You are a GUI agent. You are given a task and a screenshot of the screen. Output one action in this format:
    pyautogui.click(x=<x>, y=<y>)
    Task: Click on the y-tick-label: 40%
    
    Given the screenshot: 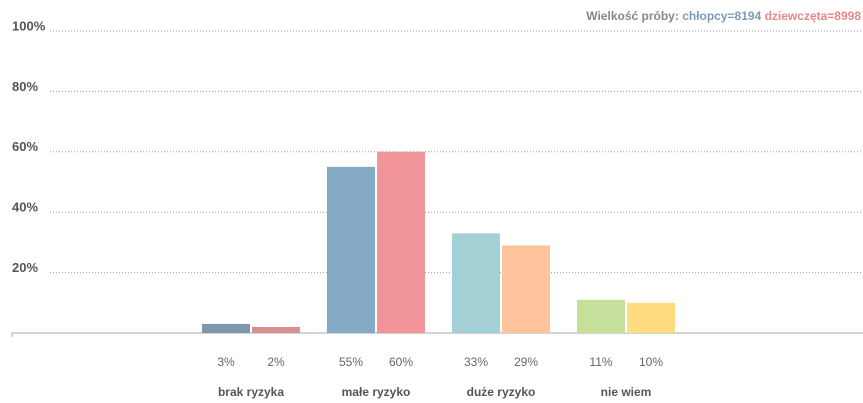 What is the action you would take?
    pyautogui.click(x=25, y=207)
    